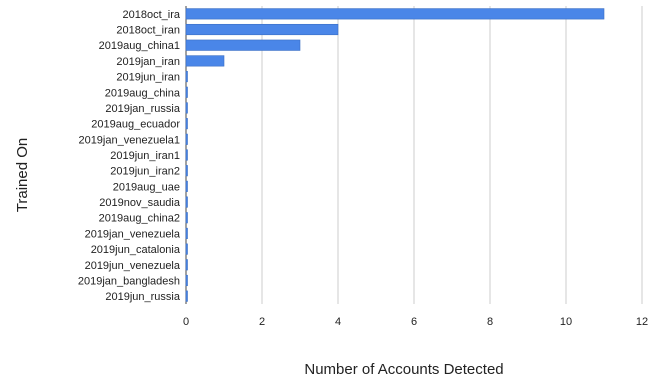  What do you see at coordinates (262, 29) in the screenshot?
I see `bar-2018oct_iran` at bounding box center [262, 29].